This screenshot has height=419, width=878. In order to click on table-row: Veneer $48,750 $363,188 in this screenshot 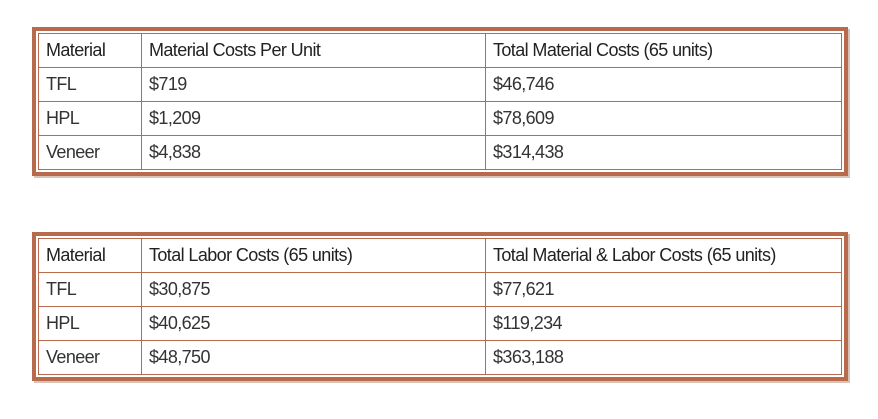, I will do `click(440, 357)`.